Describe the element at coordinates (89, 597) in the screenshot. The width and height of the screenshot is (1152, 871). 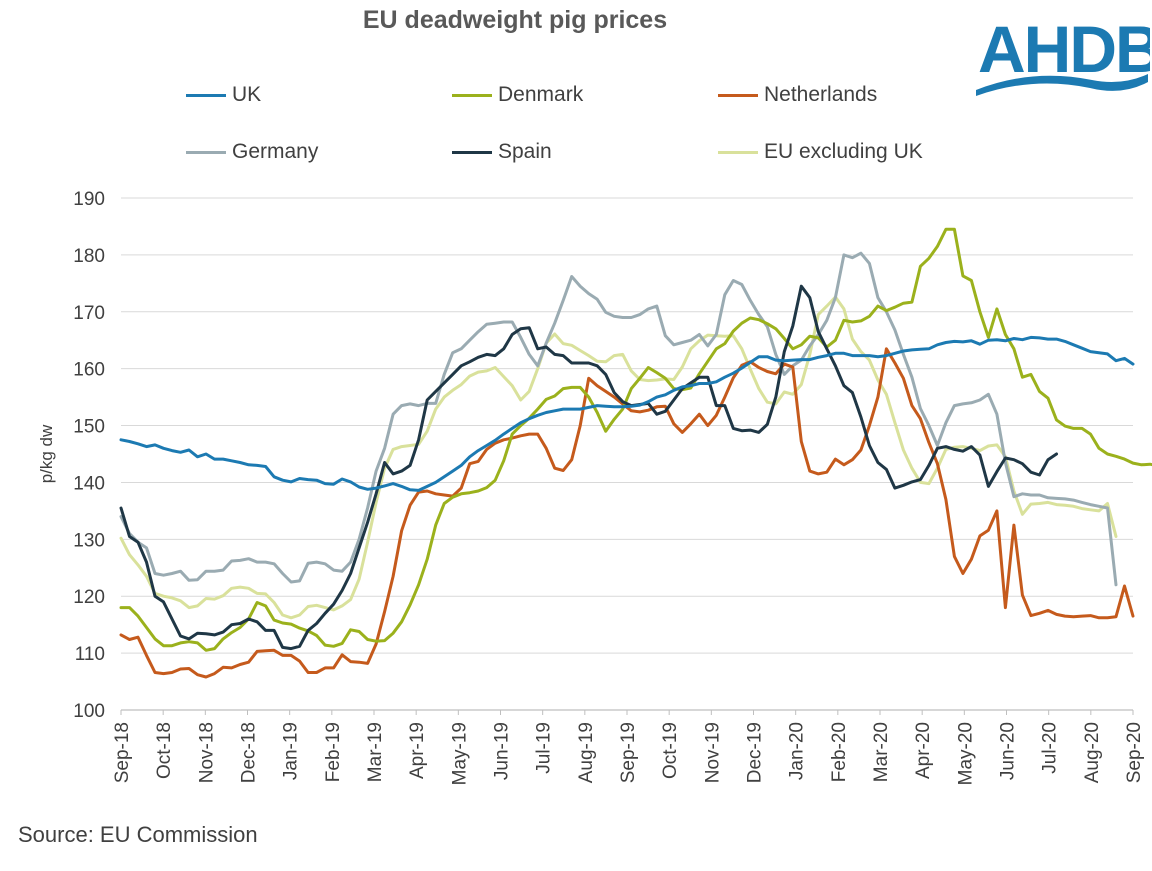
I see `y-tick-label: 120` at that location.